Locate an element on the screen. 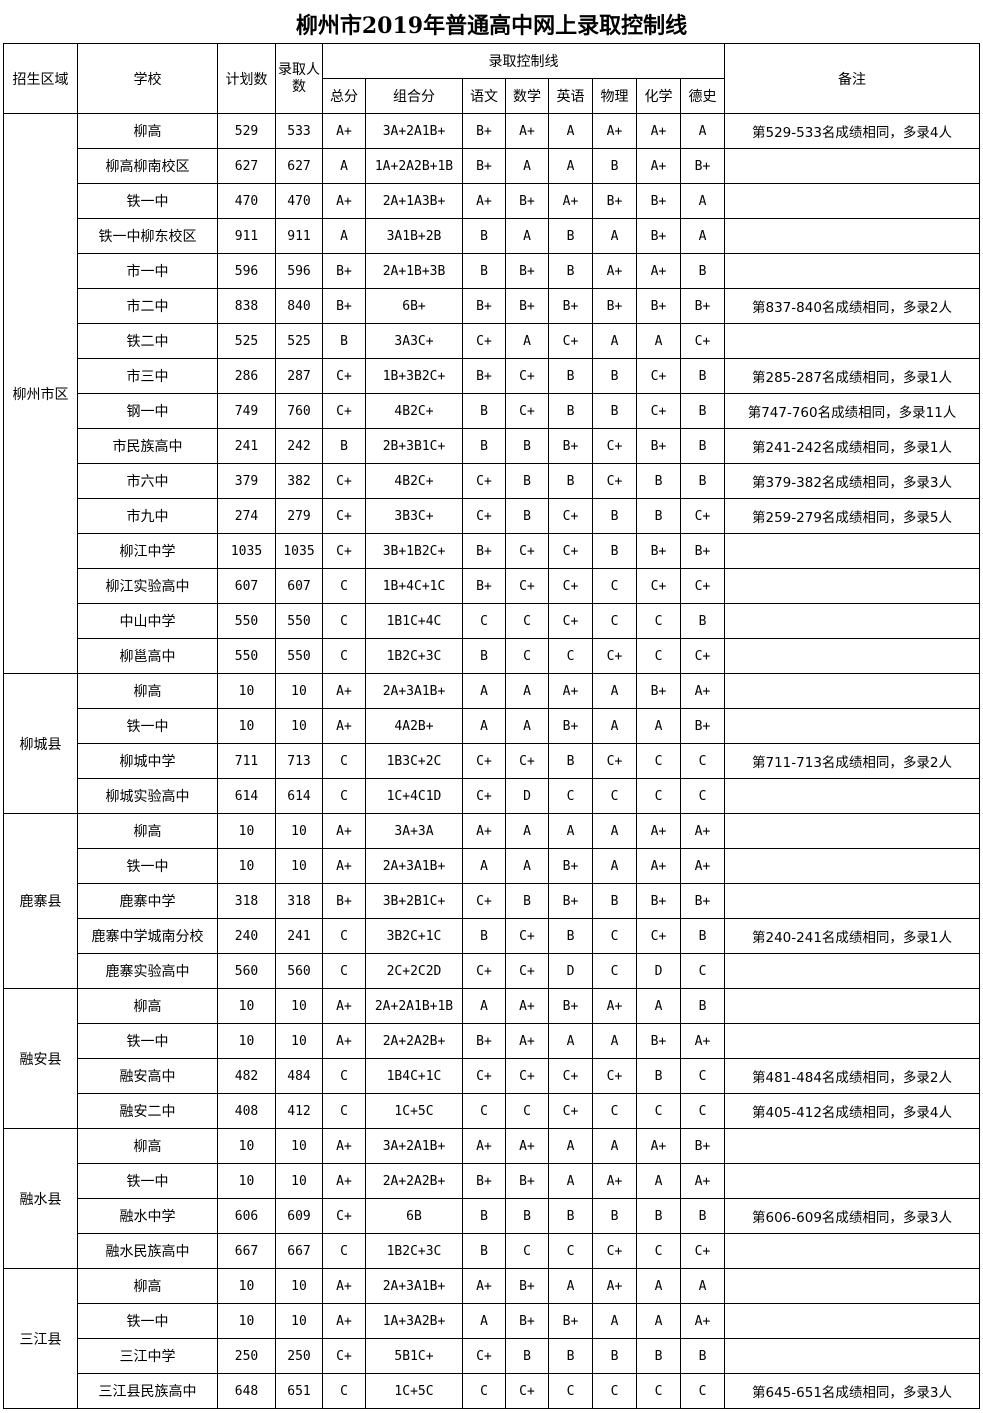 Image resolution: width=983 pixels, height=1413 pixels. chemistry-cell: C+ is located at coordinates (658, 411).